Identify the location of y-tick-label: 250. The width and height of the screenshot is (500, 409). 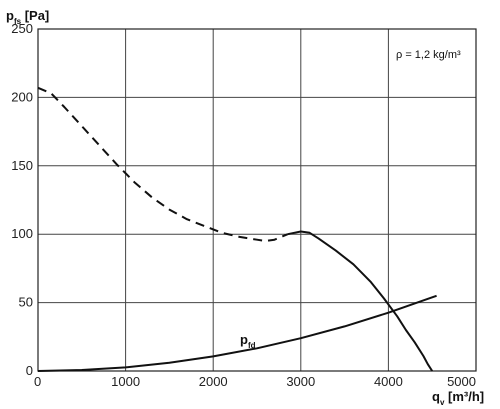
(22, 28).